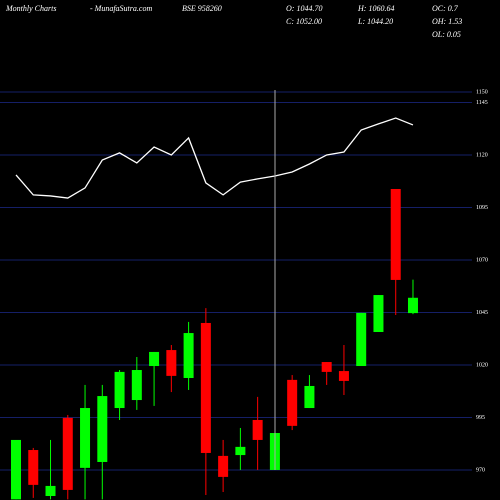 The image size is (500, 500). Describe the element at coordinates (304, 8) in the screenshot. I see `open-label: O: 1044.70` at that location.